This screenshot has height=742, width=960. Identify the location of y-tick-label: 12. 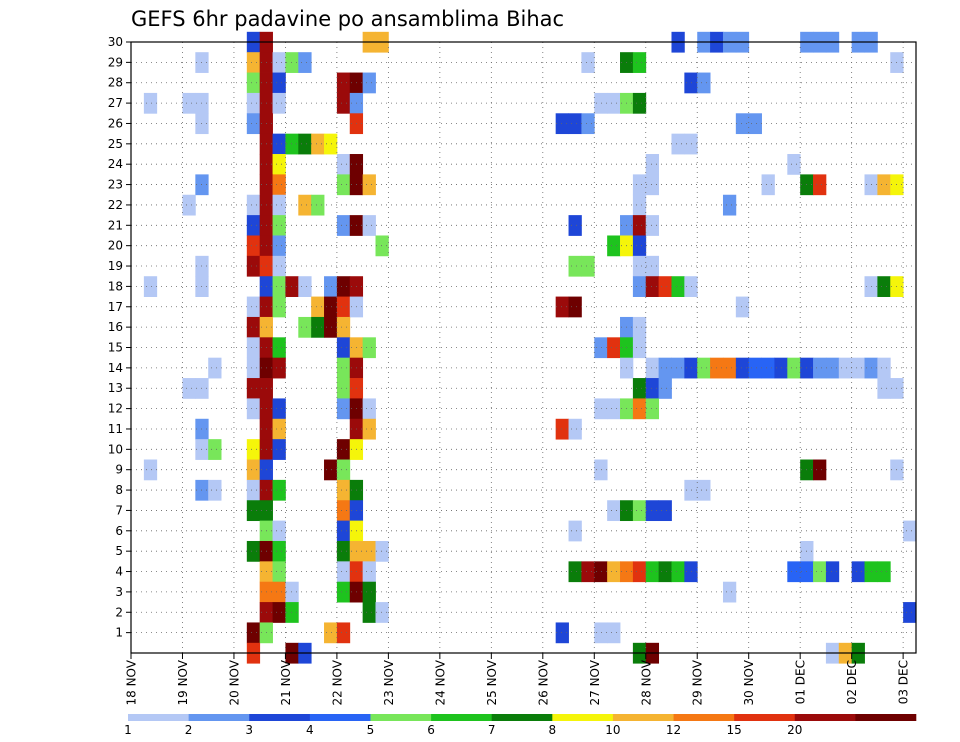
(115, 409).